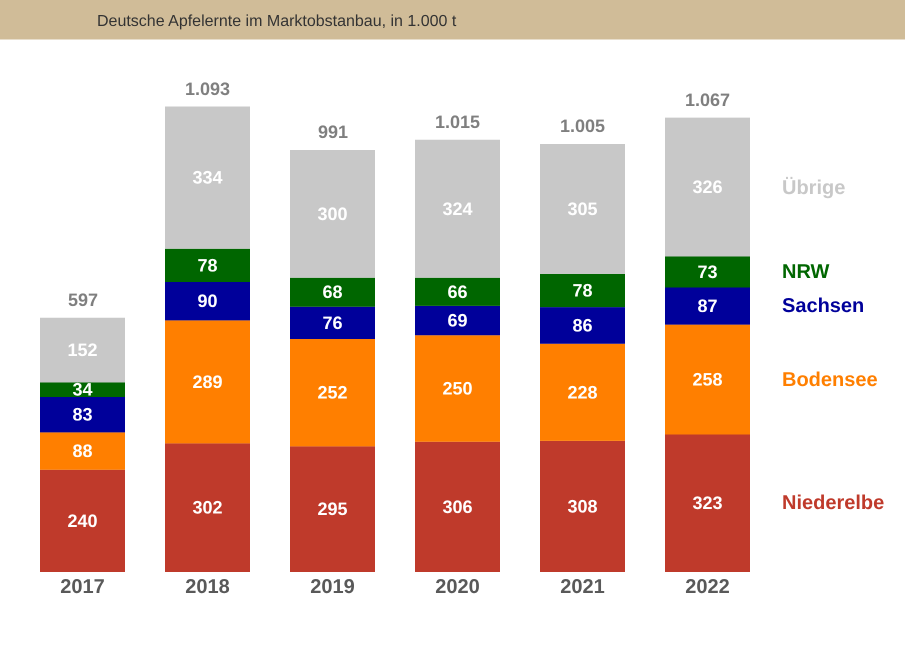 This screenshot has height=662, width=905. What do you see at coordinates (457, 388) in the screenshot?
I see `data-label: 250` at bounding box center [457, 388].